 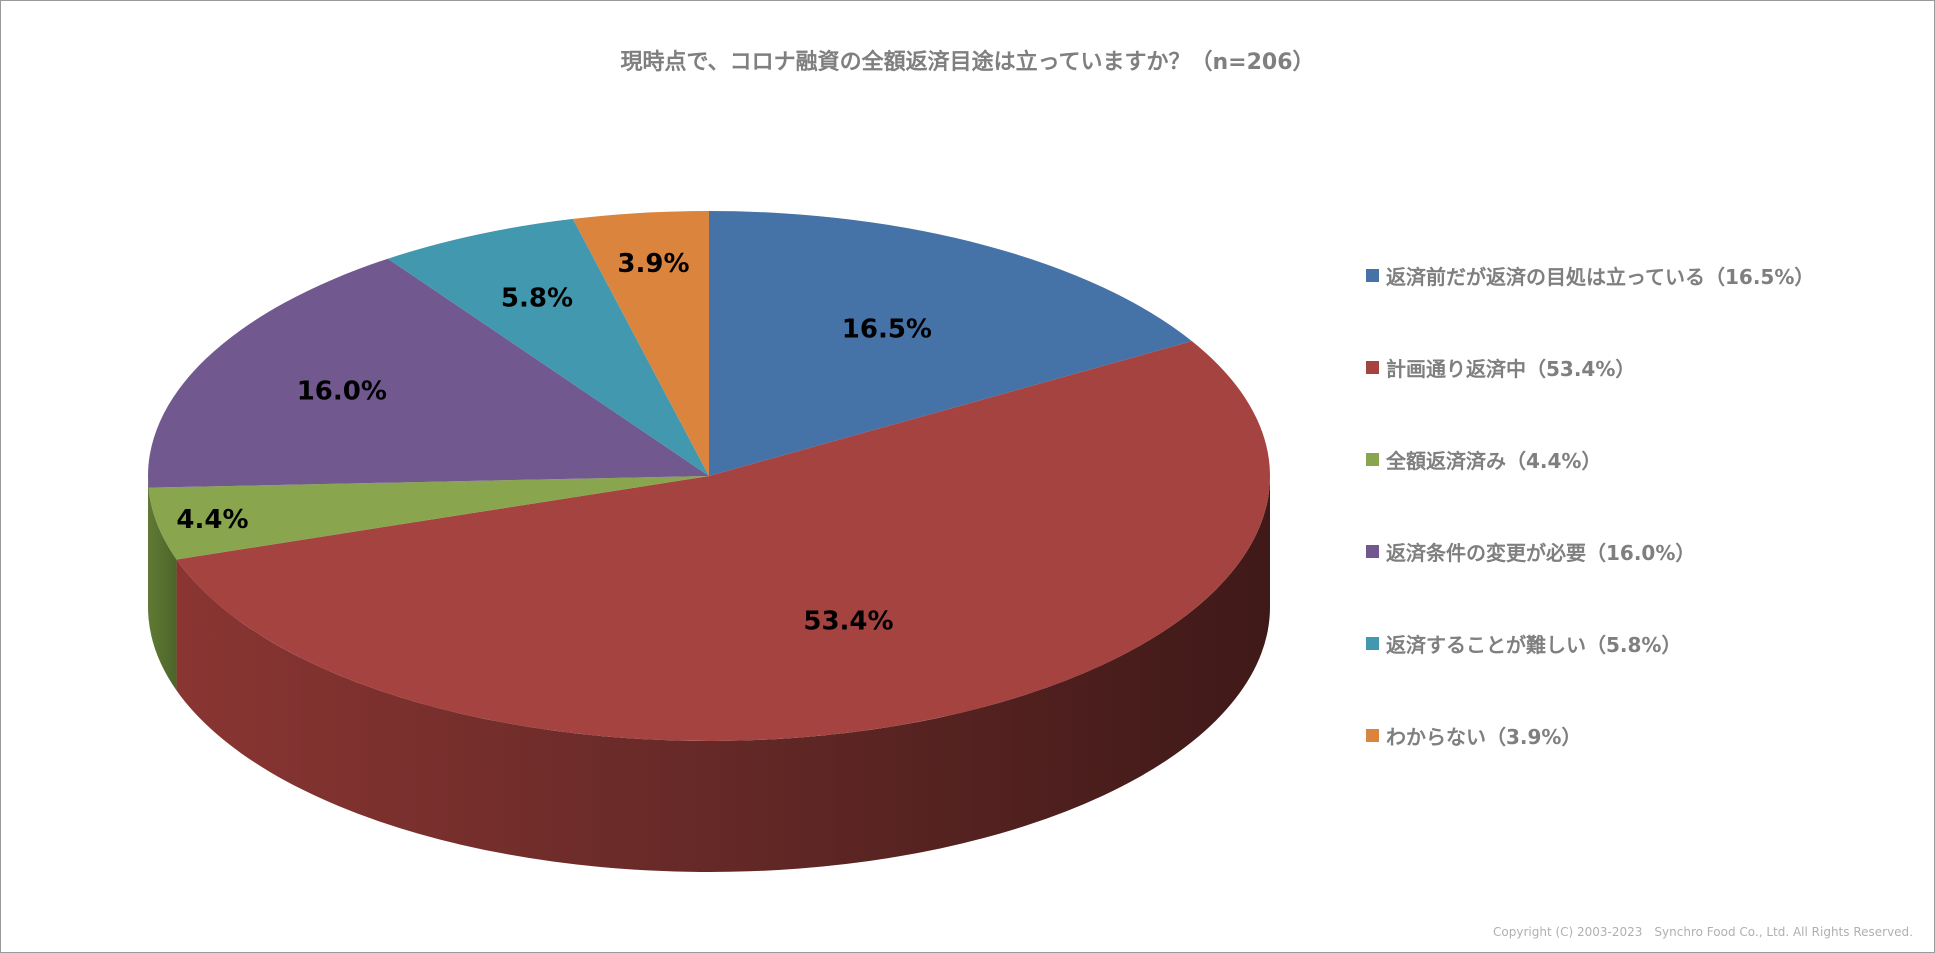 What do you see at coordinates (848, 622) in the screenshot?
I see `data-label-2: 53.4%` at bounding box center [848, 622].